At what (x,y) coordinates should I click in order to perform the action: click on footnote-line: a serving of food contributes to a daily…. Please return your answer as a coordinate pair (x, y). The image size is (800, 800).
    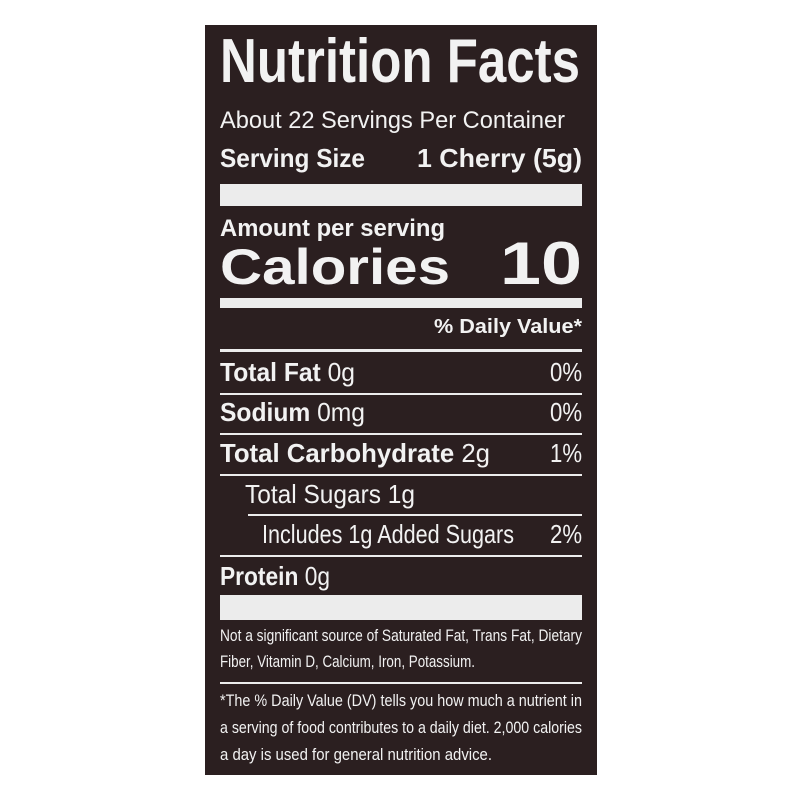
    Looking at the image, I should click on (401, 727).